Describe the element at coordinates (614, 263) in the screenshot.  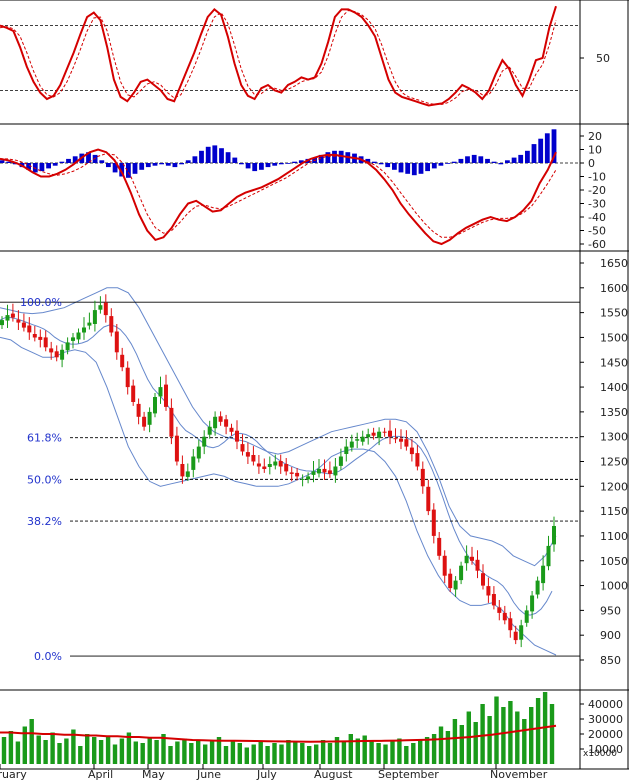
I see `price-tick-label-0: 1650` at that location.